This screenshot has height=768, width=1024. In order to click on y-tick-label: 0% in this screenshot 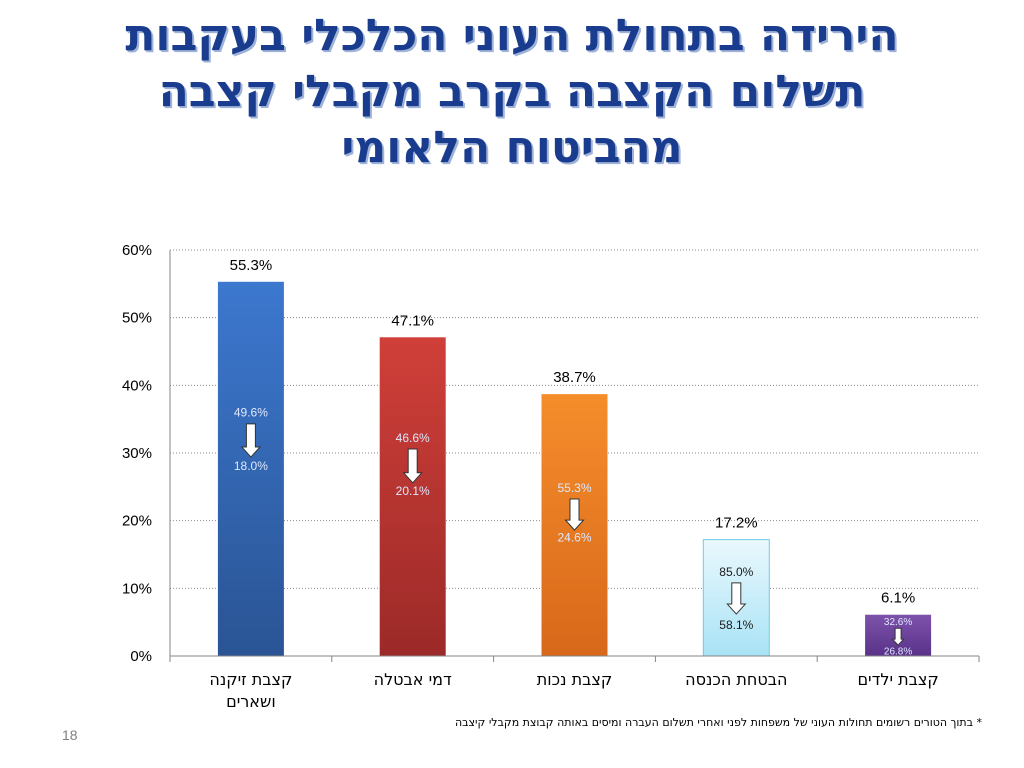, I will do `click(141, 656)`.